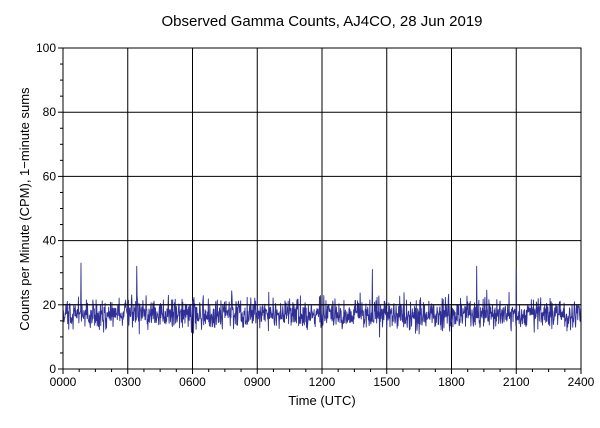 The width and height of the screenshot is (600, 428). I want to click on y-tick-label: 20, so click(50, 305).